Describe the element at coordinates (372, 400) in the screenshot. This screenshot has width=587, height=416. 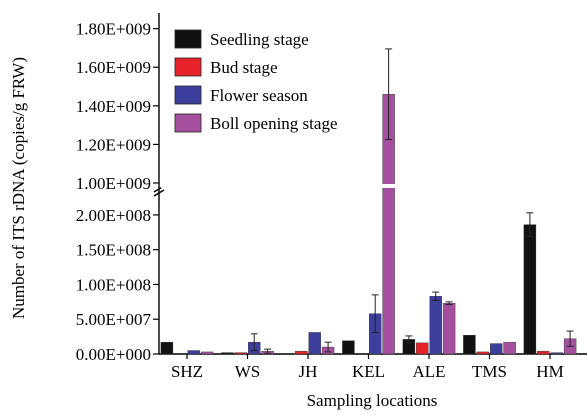
I see `x-axis-label: Sampling locations` at that location.